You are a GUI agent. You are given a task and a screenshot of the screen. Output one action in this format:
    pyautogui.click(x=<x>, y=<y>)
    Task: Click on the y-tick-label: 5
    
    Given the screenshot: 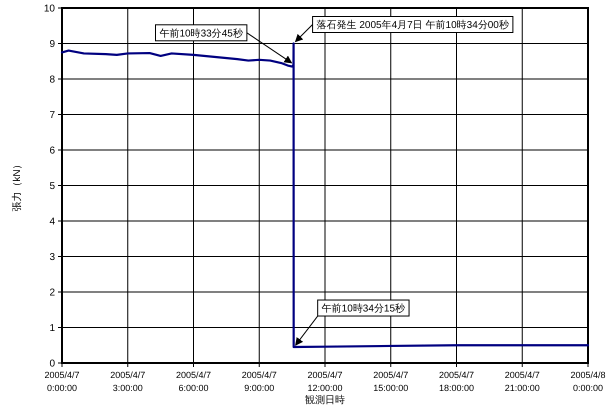 What is the action you would take?
    pyautogui.click(x=52, y=186)
    